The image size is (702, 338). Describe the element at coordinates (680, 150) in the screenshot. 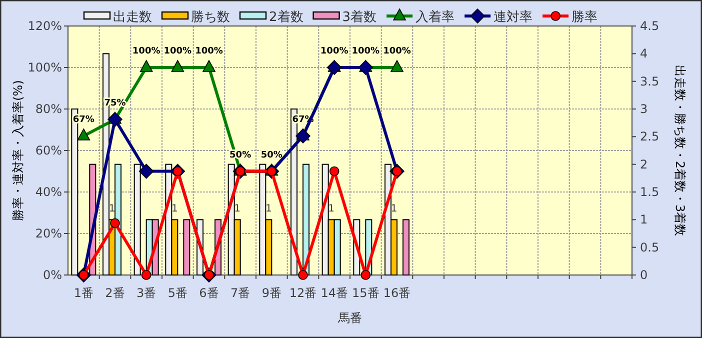

I see `y2-axis-title: 出走数・勝ち数・2着数・3着数` at that location.